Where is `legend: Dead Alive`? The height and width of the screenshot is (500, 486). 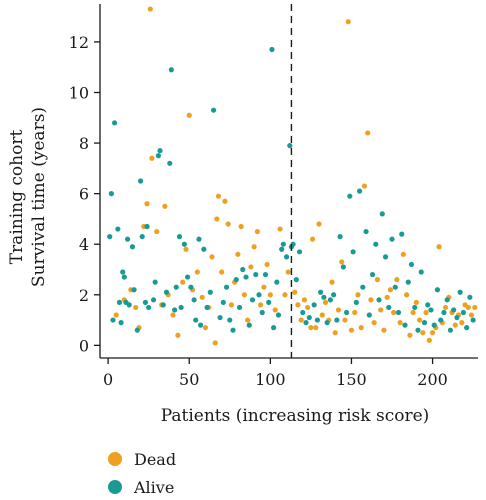
legend: Dead Alive is located at coordinates (142, 473).